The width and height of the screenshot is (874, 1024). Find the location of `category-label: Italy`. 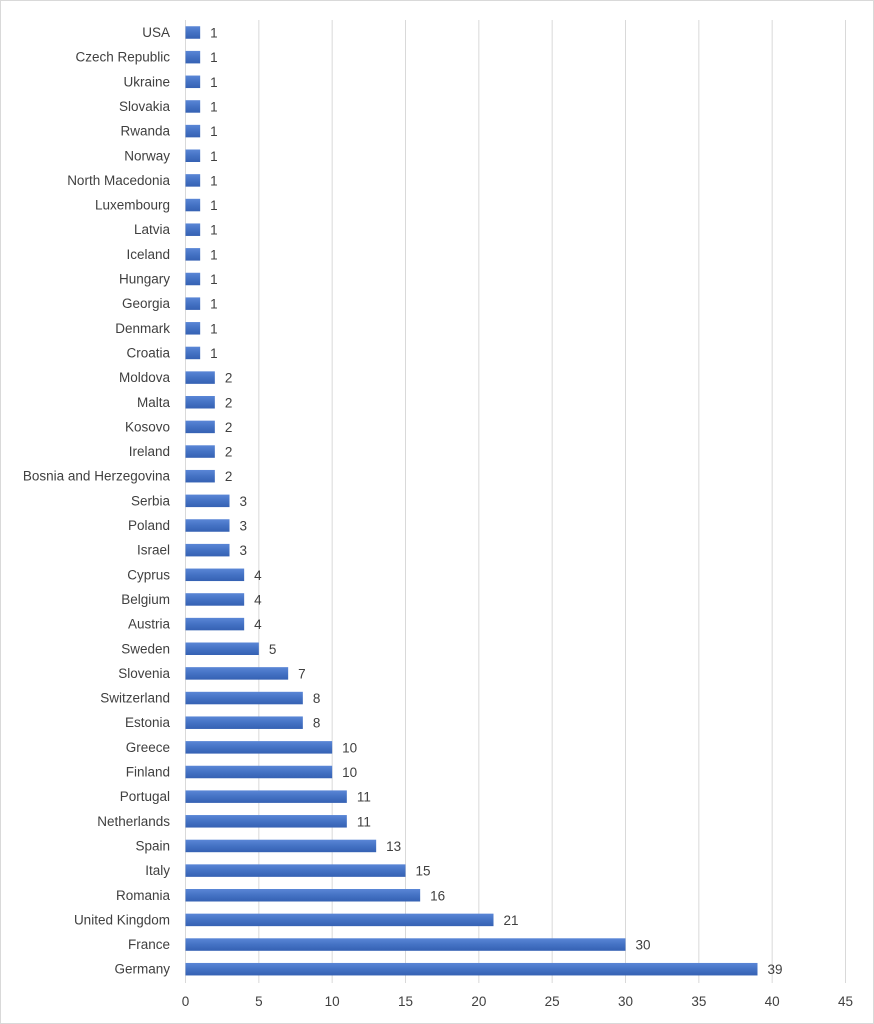

category-label: Italy is located at coordinates (157, 870).